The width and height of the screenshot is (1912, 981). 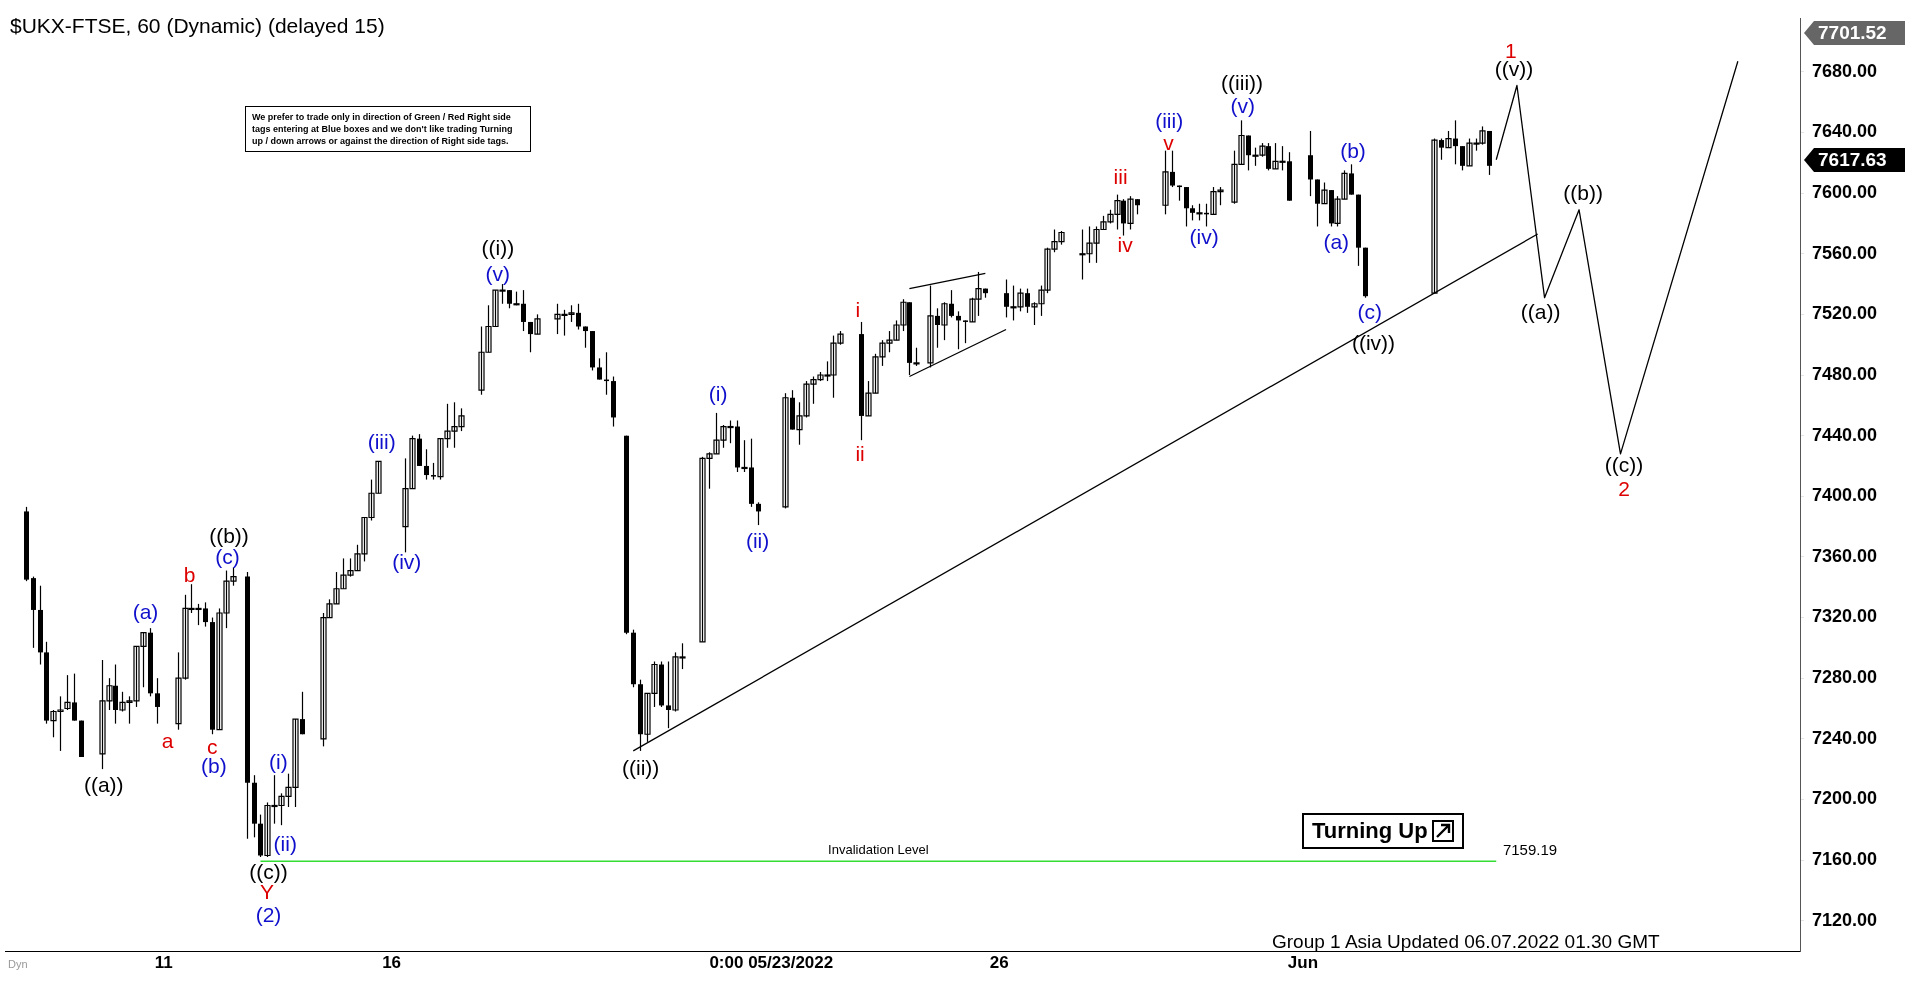 I want to click on annotation: ((iii)), so click(x=1242, y=82).